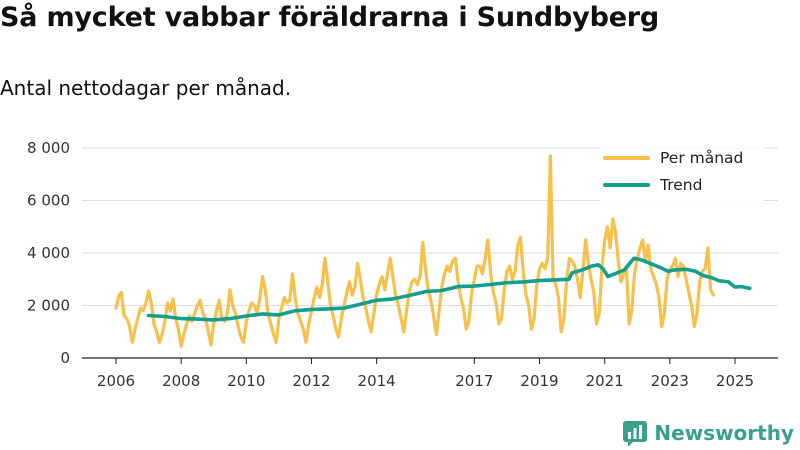 This screenshot has height=450, width=800. I want to click on y-tick-label: 0, so click(65, 358).